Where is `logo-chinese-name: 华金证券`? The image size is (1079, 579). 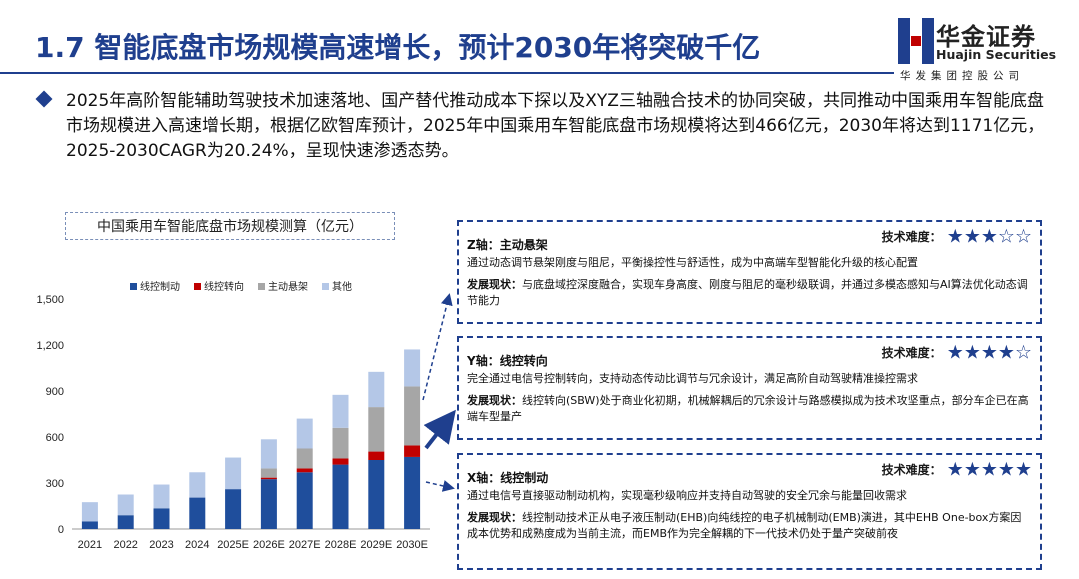 logo-chinese-name: 华金证券 is located at coordinates (986, 37).